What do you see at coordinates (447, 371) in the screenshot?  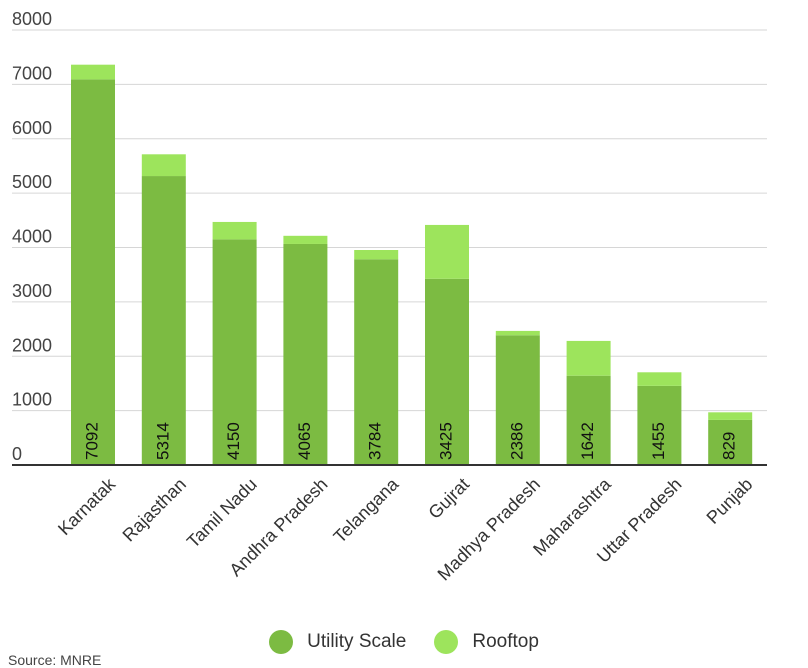 I see `bar-utility-scale-gujrat` at bounding box center [447, 371].